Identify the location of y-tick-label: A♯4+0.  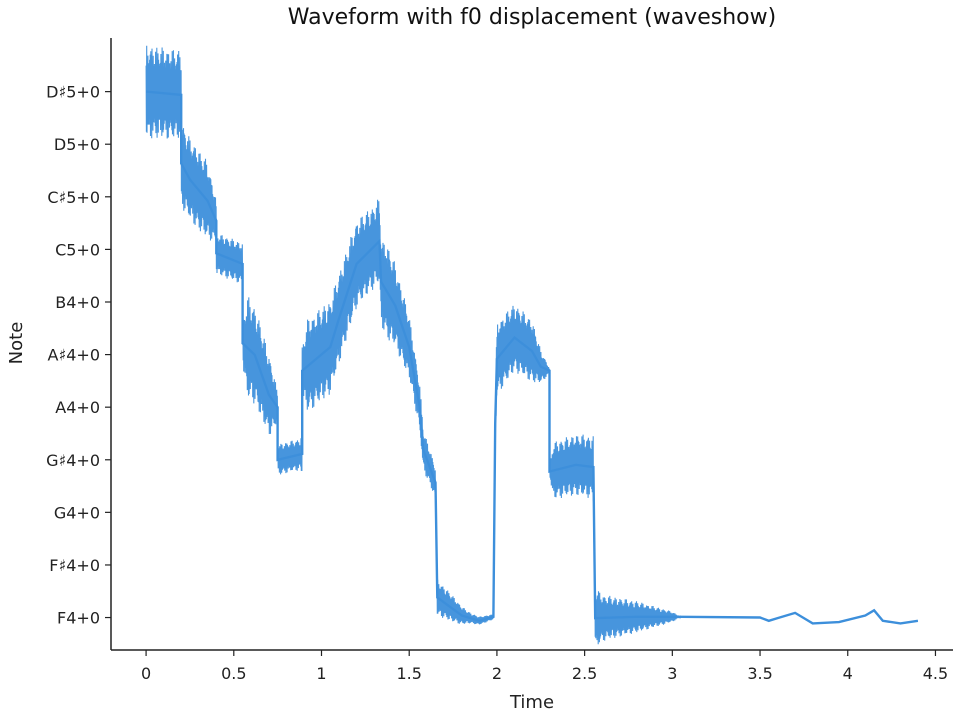
(74, 355).